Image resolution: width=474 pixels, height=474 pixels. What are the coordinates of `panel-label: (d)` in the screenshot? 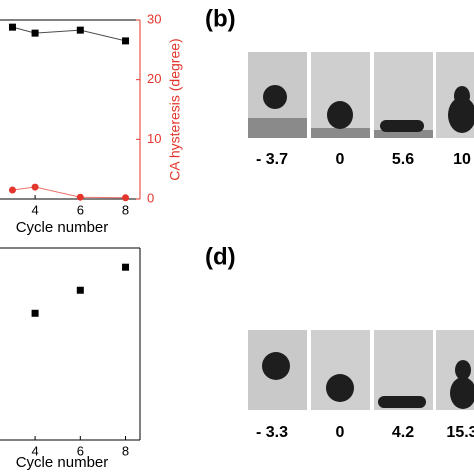 It's located at (220, 256).